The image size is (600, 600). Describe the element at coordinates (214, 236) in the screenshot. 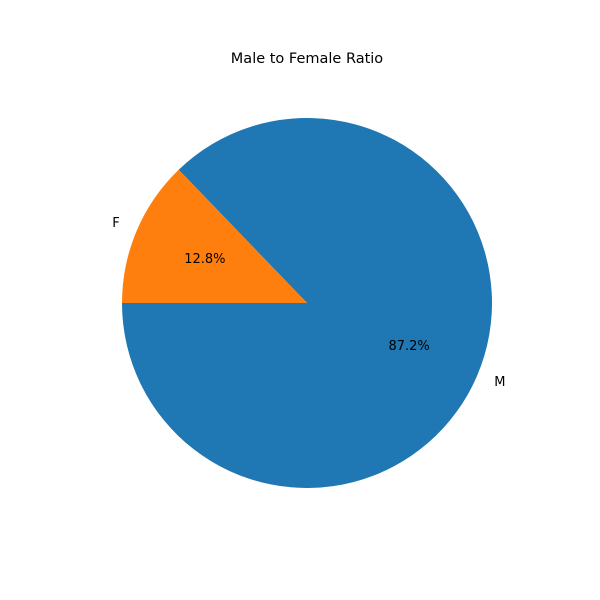

I see `pie-slice-f` at that location.